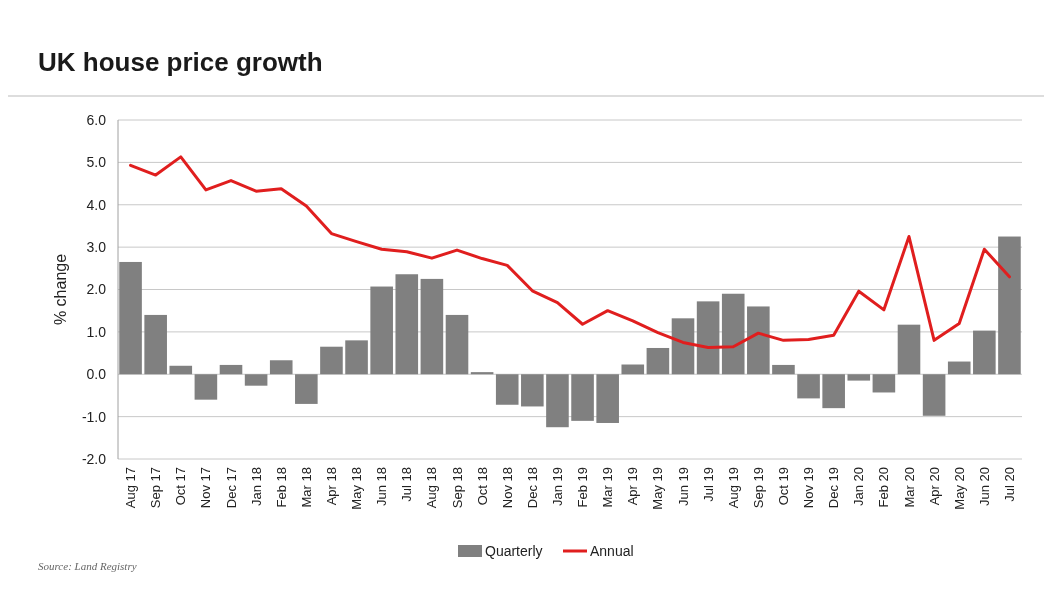  What do you see at coordinates (758, 488) in the screenshot?
I see `x-tick-label: Sep 19` at bounding box center [758, 488].